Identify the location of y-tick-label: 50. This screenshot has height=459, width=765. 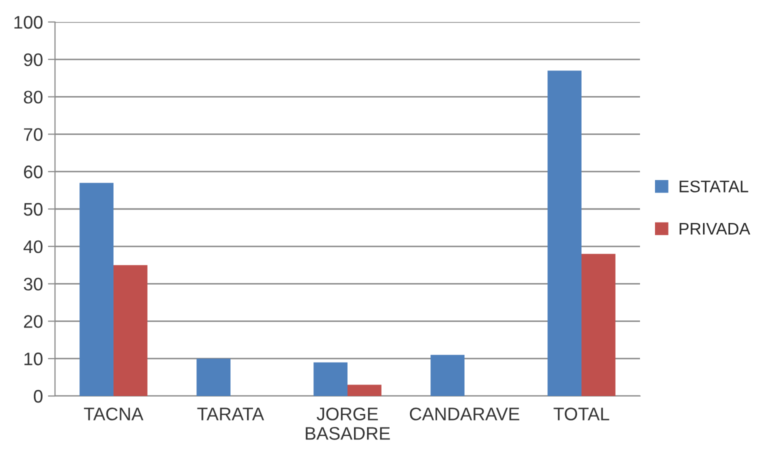
(33, 209).